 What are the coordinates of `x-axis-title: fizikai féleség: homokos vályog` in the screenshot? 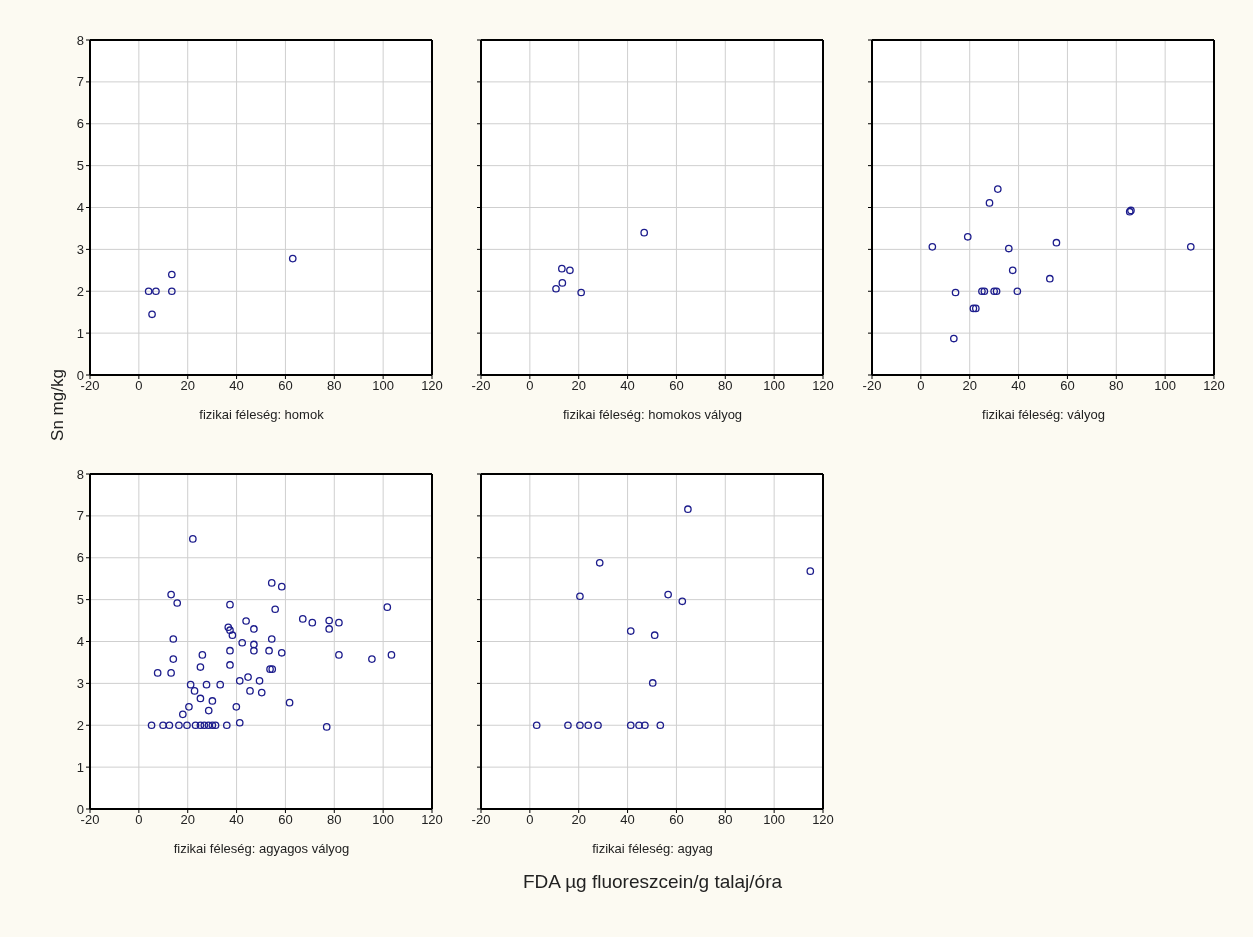 It's located at (652, 414).